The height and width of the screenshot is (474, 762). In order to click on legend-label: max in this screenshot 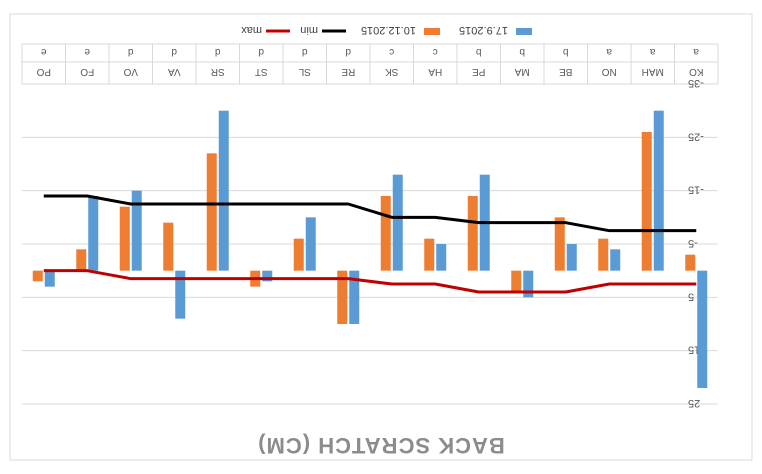, I will do `click(251, 30)`.